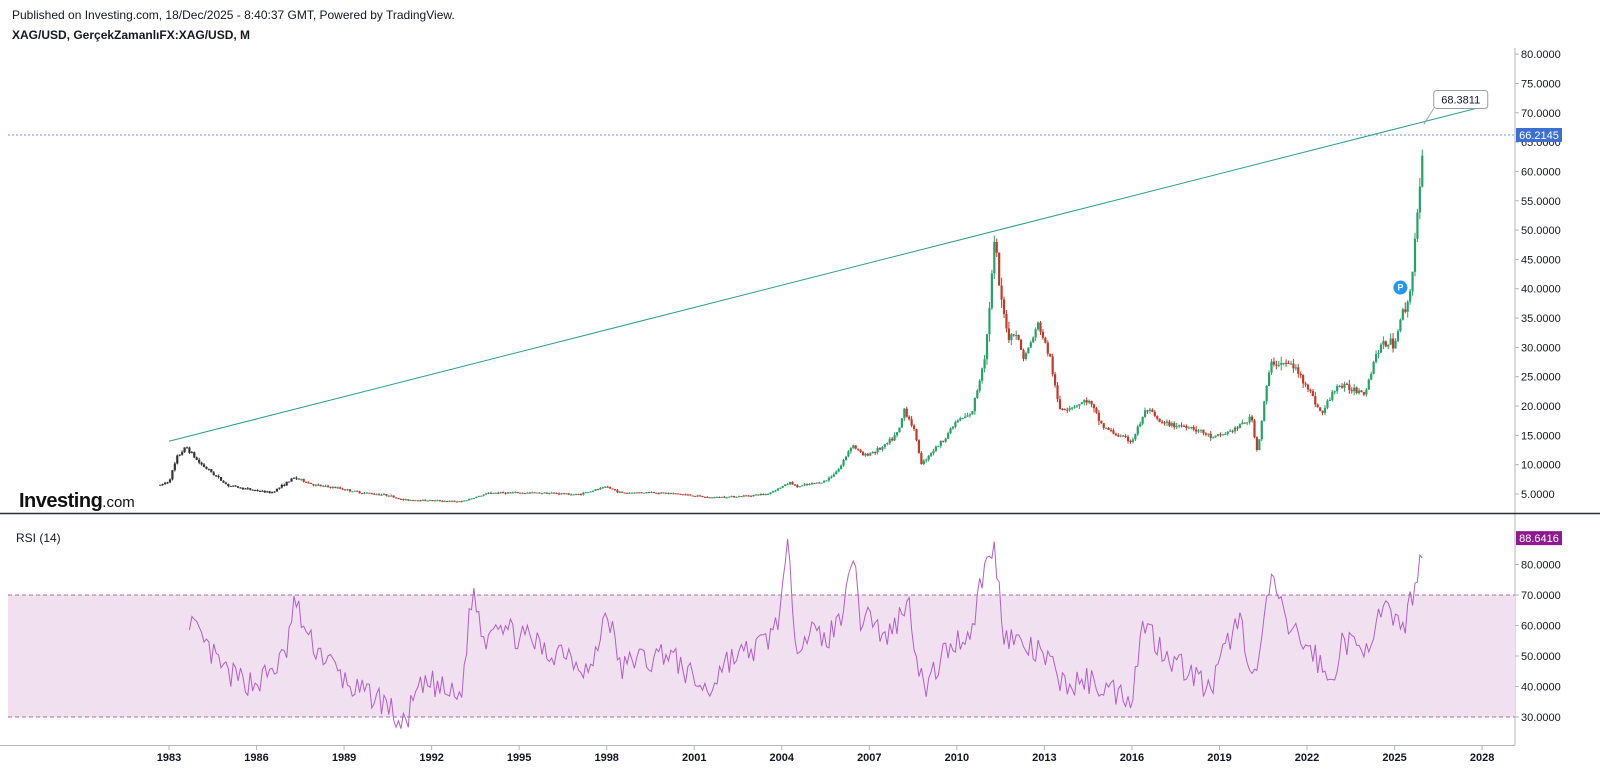 This screenshot has height=783, width=1600. I want to click on rsi-indicator-label: RSI (14), so click(38, 538).